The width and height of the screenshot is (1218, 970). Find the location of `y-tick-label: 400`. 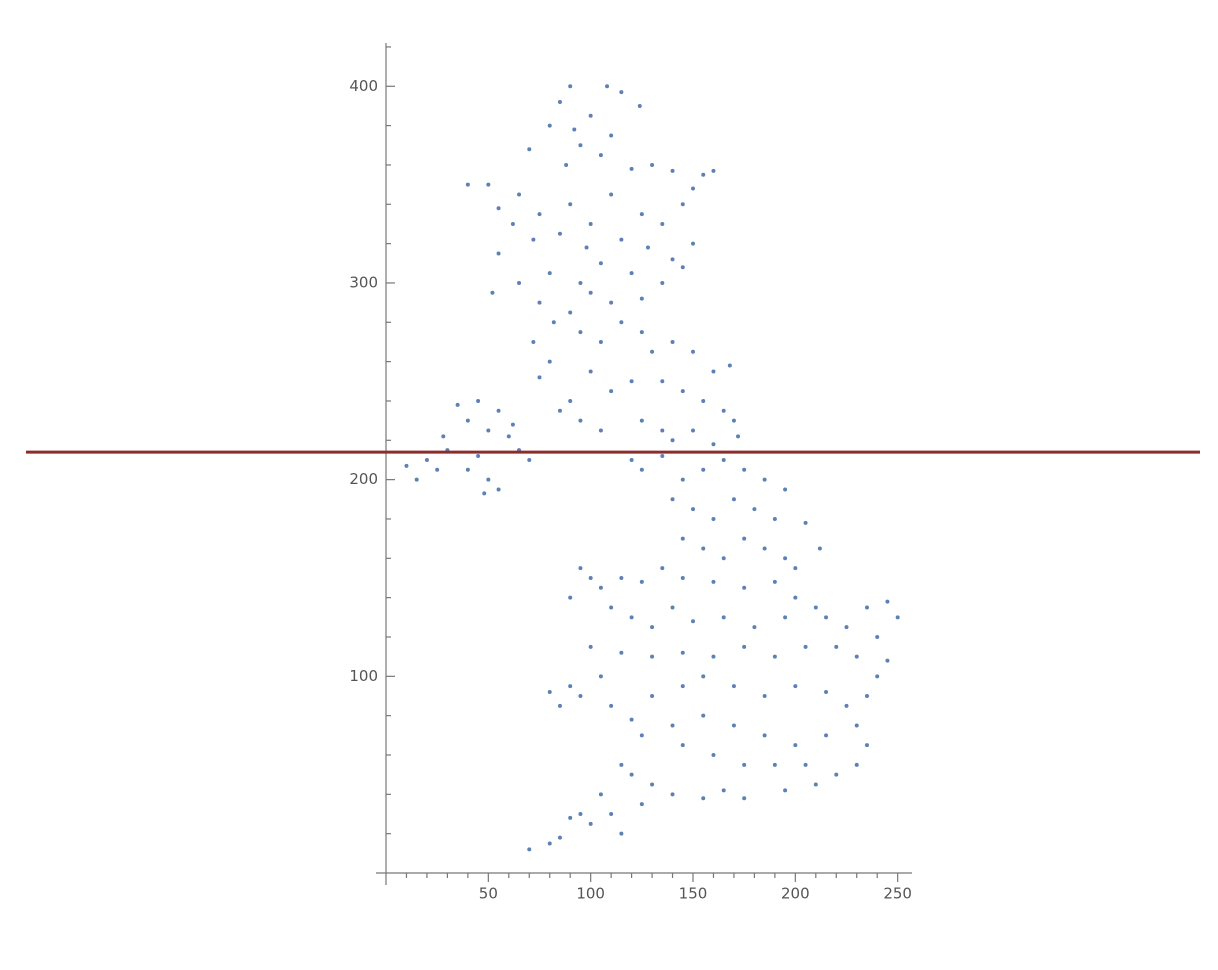

y-tick-label: 400 is located at coordinates (363, 86).